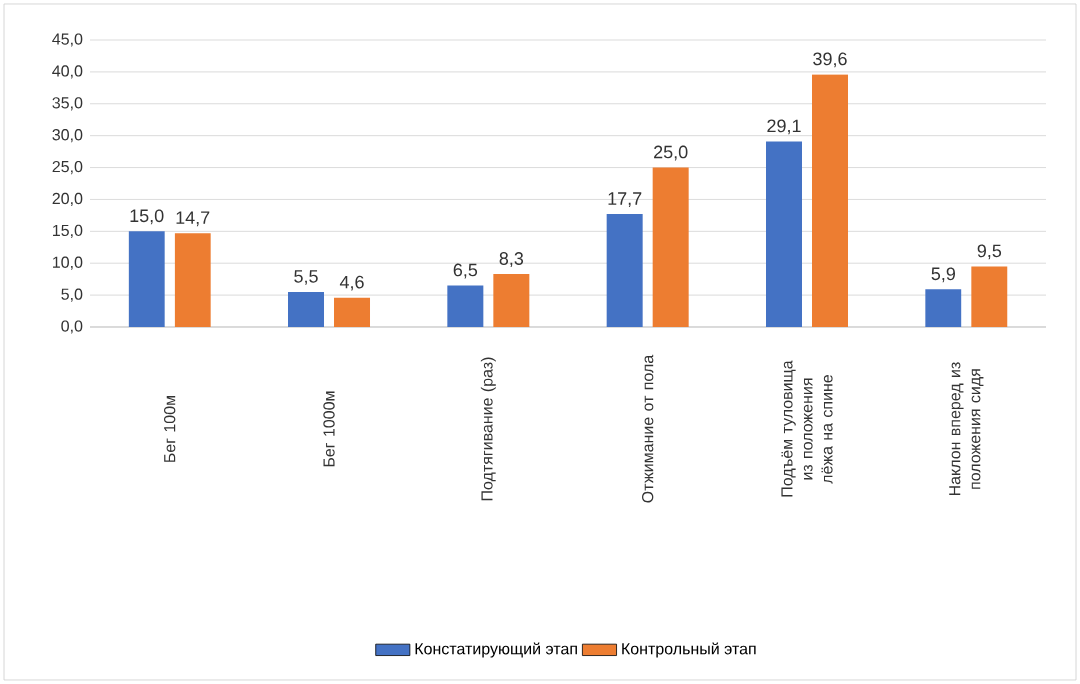 This screenshot has height=684, width=1080. What do you see at coordinates (67, 199) in the screenshot?
I see `y-tick-label: 20,0` at bounding box center [67, 199].